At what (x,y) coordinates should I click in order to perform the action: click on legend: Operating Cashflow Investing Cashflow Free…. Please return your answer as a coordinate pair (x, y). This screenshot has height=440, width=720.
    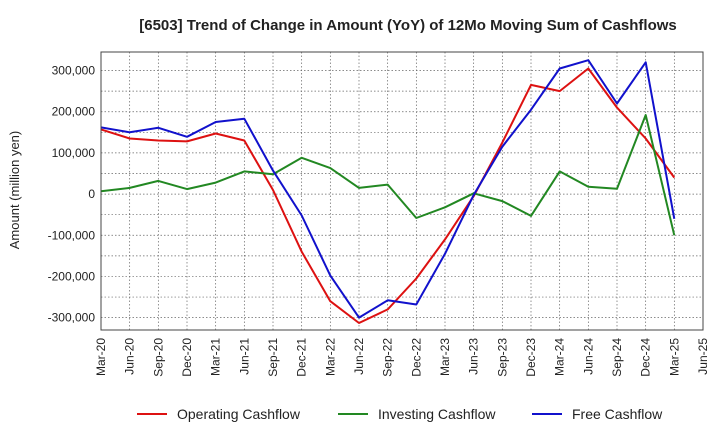
    Looking at the image, I should click on (400, 414).